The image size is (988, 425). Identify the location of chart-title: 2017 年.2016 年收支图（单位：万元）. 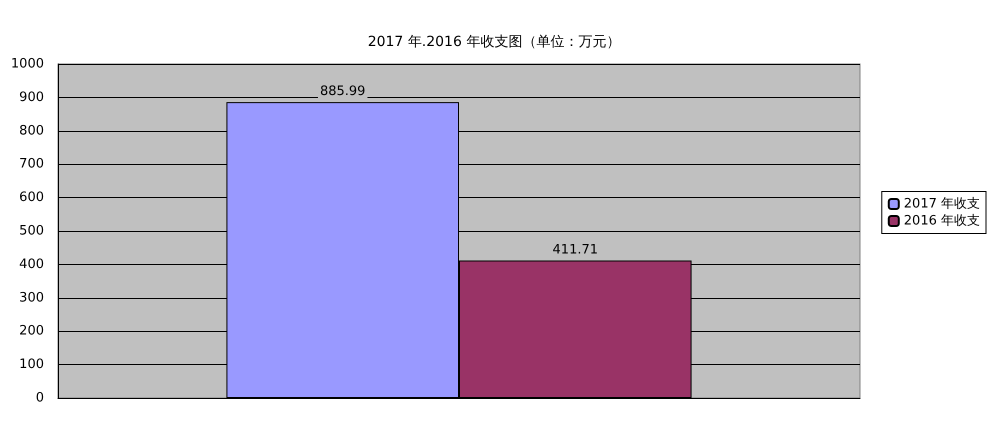
(494, 42).